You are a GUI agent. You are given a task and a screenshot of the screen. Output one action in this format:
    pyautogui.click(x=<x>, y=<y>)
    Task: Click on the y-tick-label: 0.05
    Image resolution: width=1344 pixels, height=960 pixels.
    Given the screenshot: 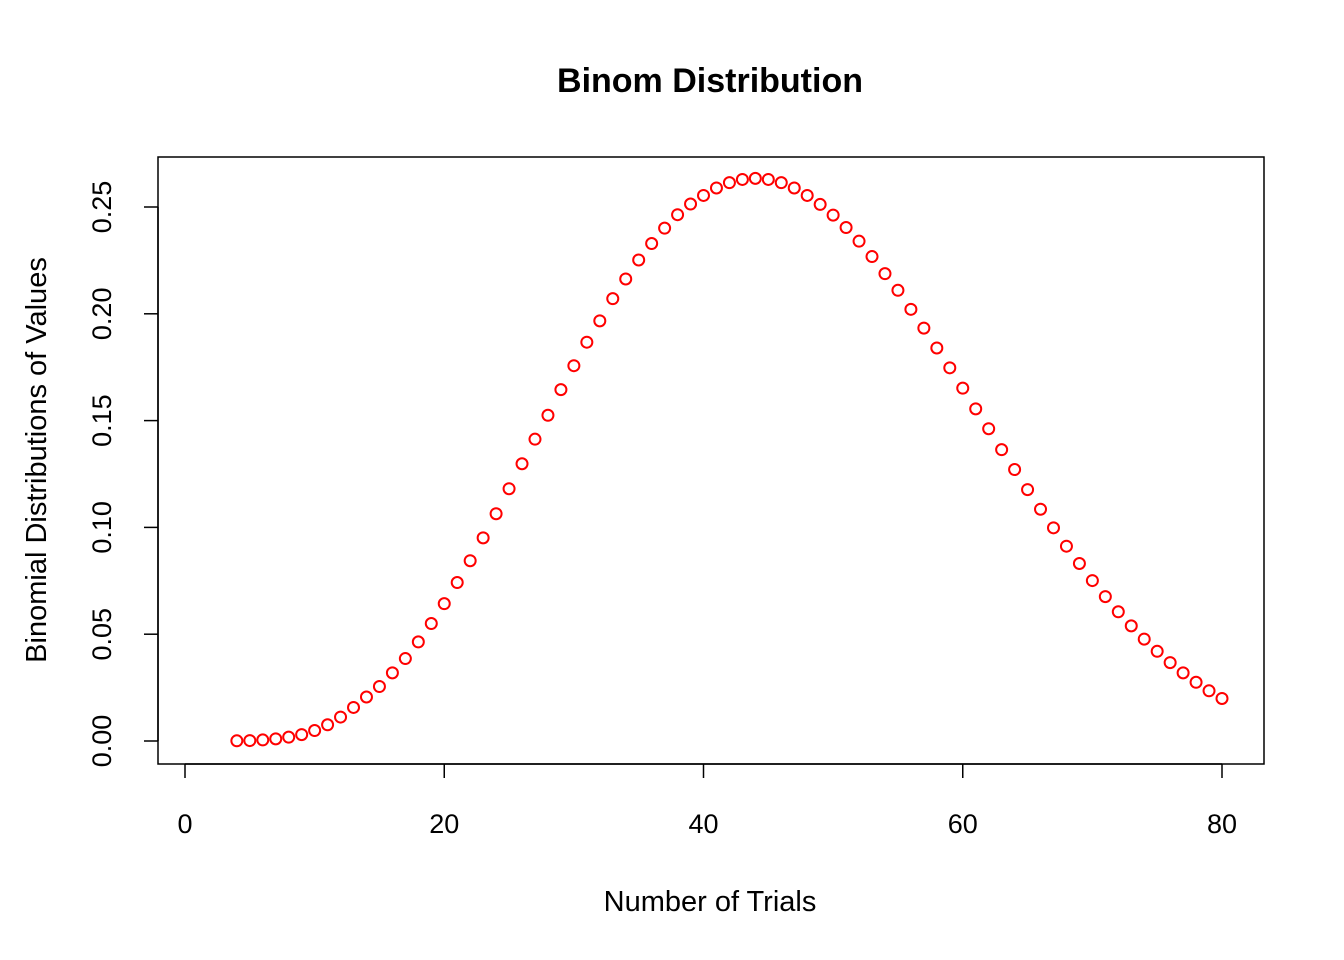 What is the action you would take?
    pyautogui.click(x=102, y=634)
    